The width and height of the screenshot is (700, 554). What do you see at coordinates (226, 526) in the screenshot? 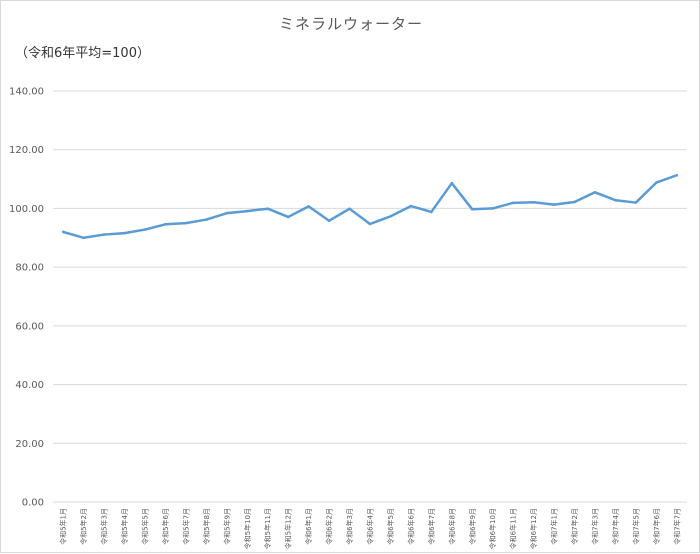
I see `x-tick-label: 令和5年9月` at bounding box center [226, 526].